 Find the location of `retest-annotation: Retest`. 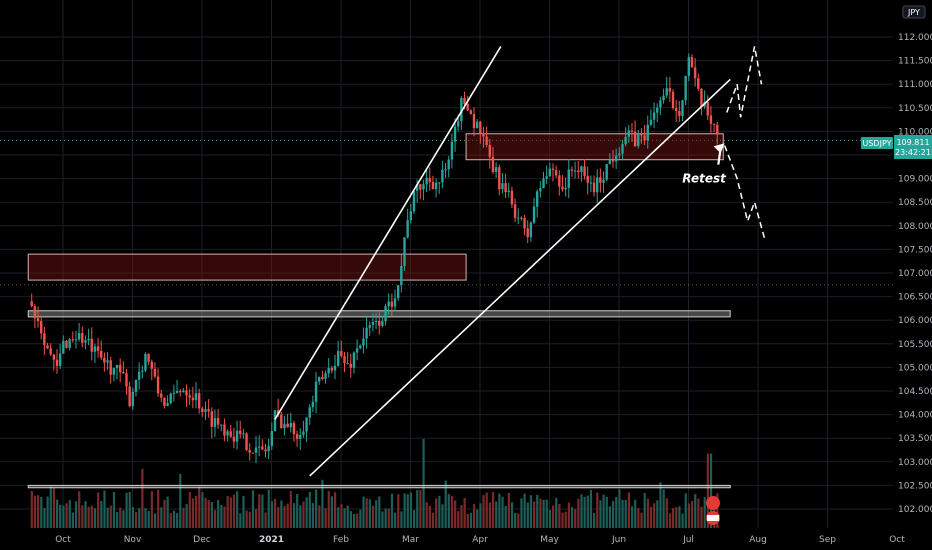

retest-annotation: Retest is located at coordinates (704, 164).